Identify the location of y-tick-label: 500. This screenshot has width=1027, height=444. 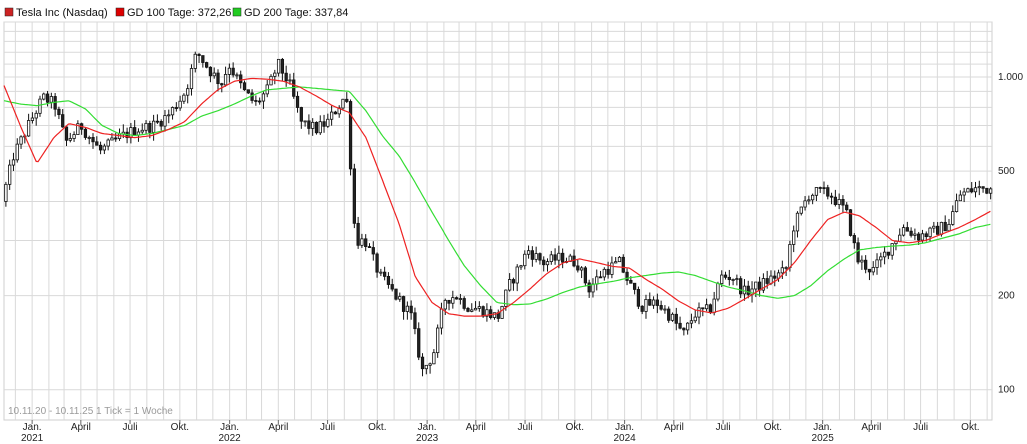
(1006, 171).